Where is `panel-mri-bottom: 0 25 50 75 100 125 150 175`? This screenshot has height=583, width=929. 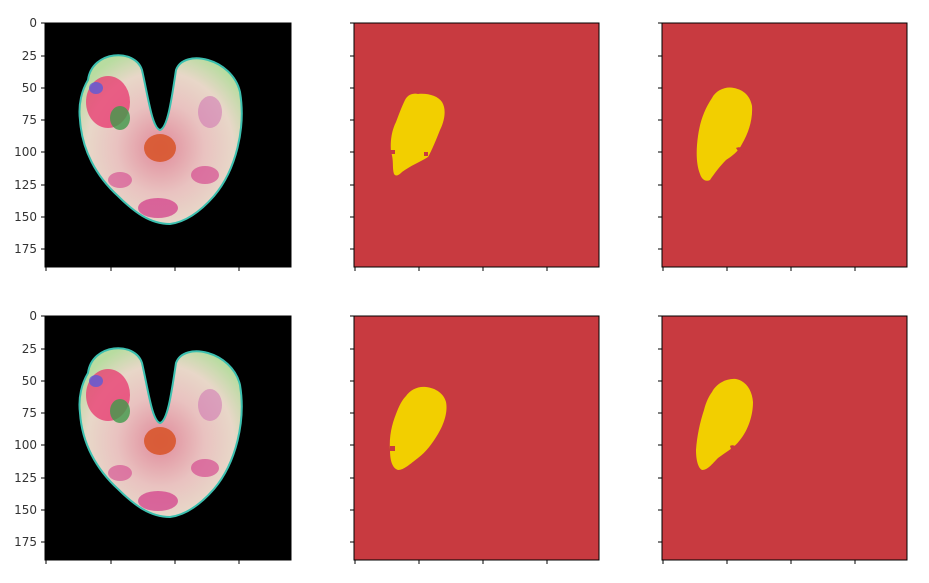 panel-mri-bottom: 0 25 50 75 100 125 150 175 is located at coordinates (153, 436).